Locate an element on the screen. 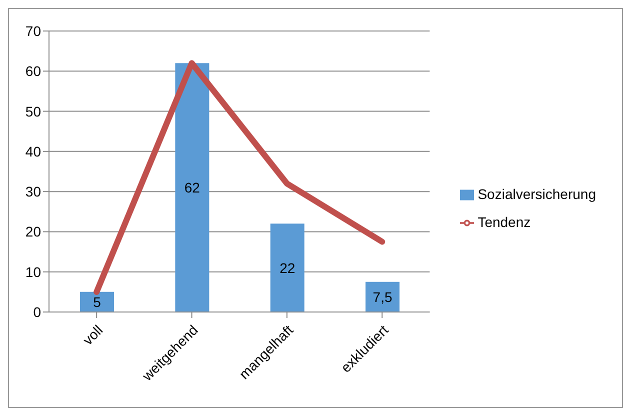 This screenshot has height=419, width=631. data-label: 62 is located at coordinates (192, 188).